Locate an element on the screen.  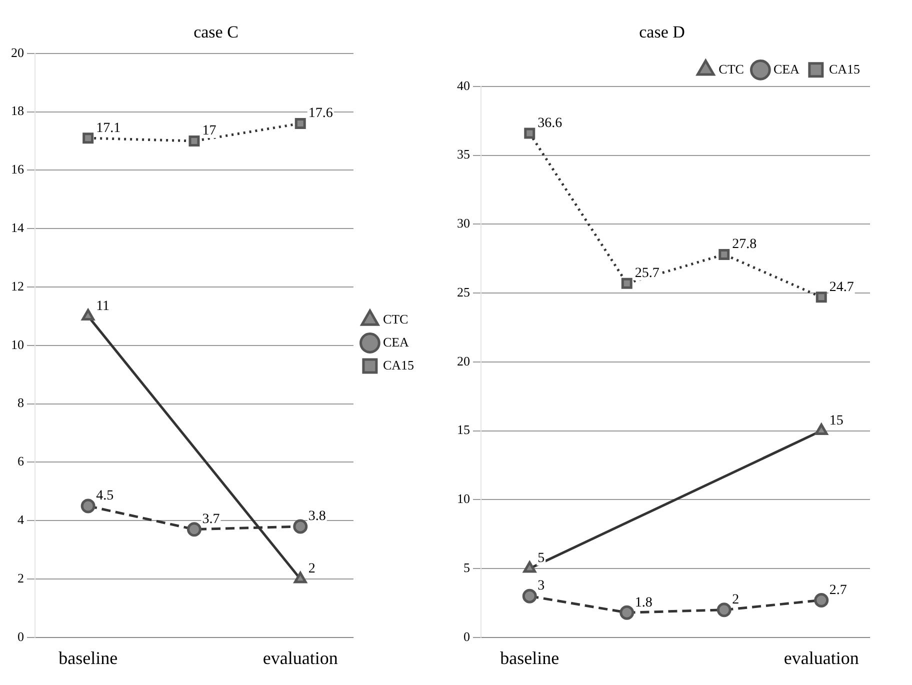
data-label: 4.5 is located at coordinates (105, 496).